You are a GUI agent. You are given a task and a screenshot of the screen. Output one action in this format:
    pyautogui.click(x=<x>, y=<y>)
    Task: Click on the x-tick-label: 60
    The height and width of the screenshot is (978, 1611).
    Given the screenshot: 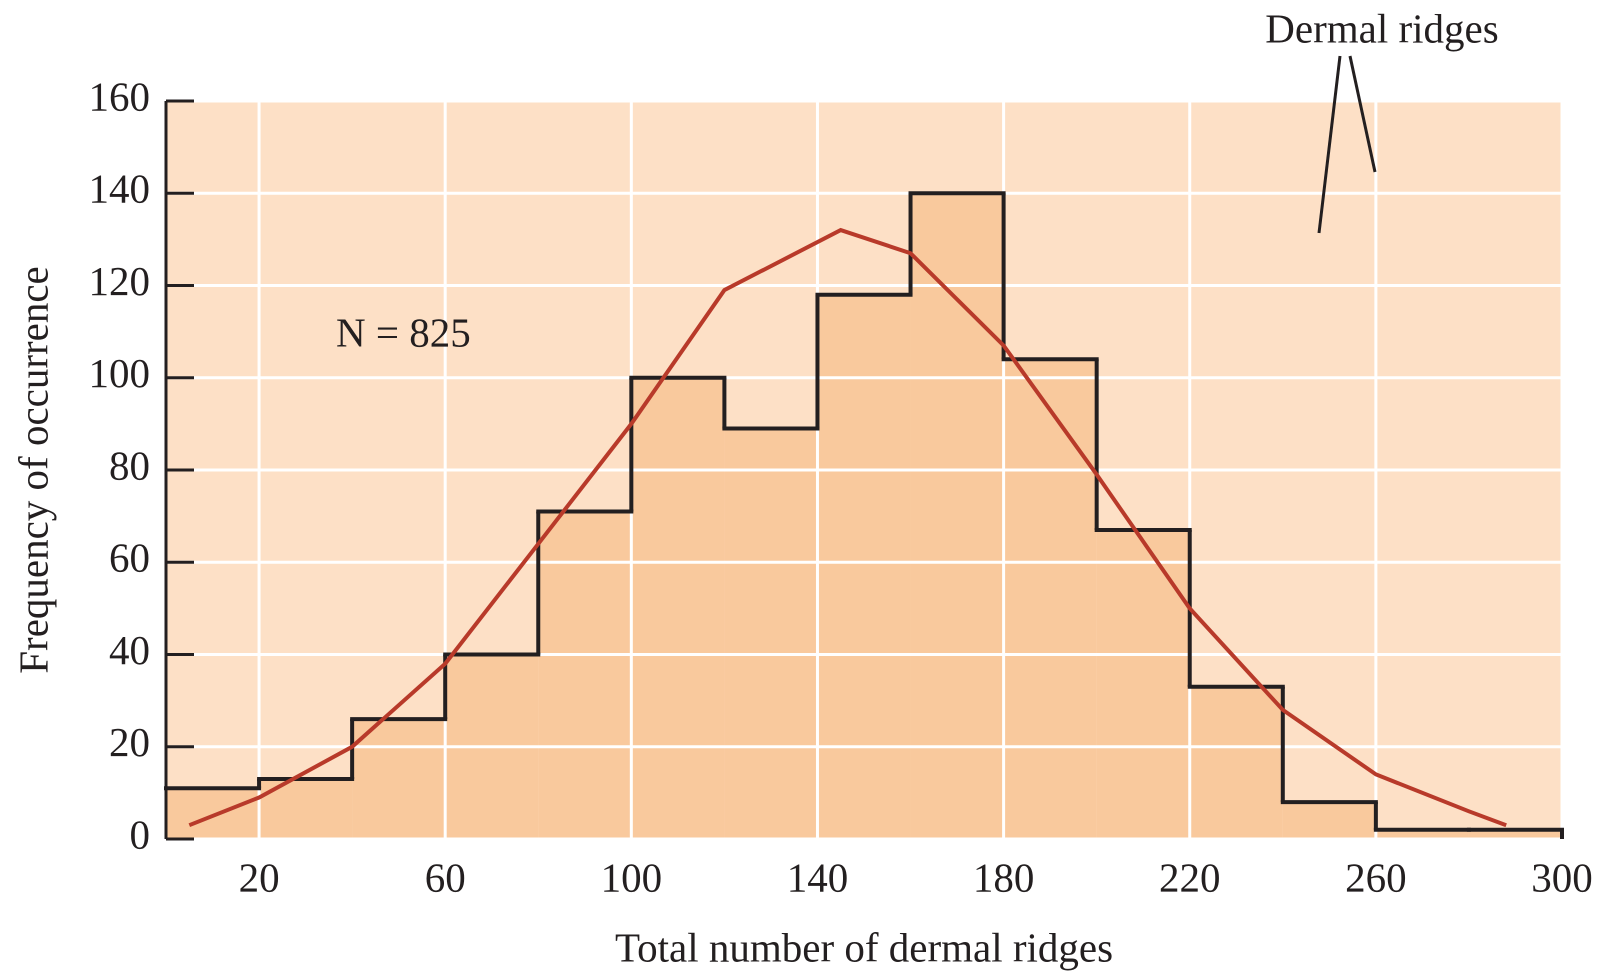 What is the action you would take?
    pyautogui.click(x=445, y=877)
    